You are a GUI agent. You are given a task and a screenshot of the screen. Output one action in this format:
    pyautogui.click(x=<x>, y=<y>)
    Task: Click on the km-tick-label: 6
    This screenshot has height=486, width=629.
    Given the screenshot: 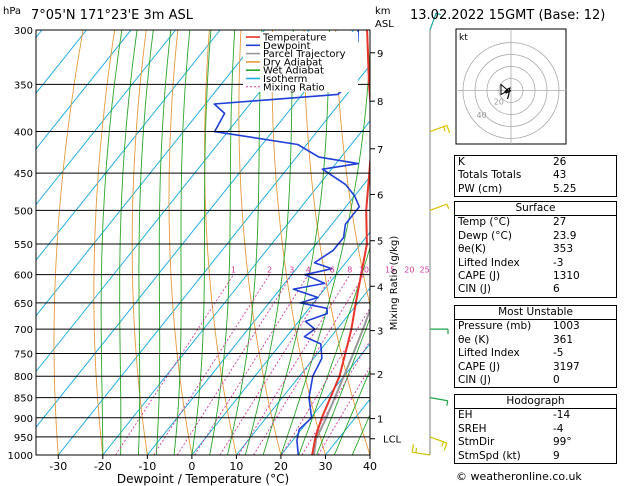 What is the action you would take?
    pyautogui.click(x=380, y=195)
    